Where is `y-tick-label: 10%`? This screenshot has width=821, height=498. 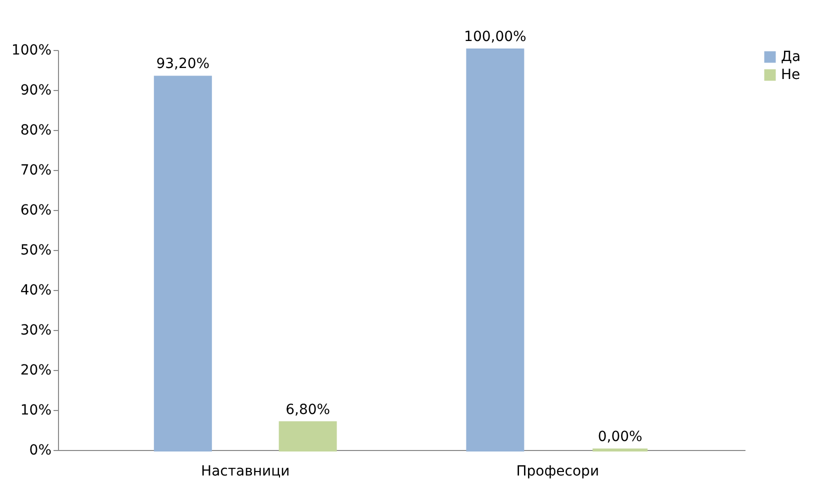 y-tick-label: 10% is located at coordinates (36, 410).